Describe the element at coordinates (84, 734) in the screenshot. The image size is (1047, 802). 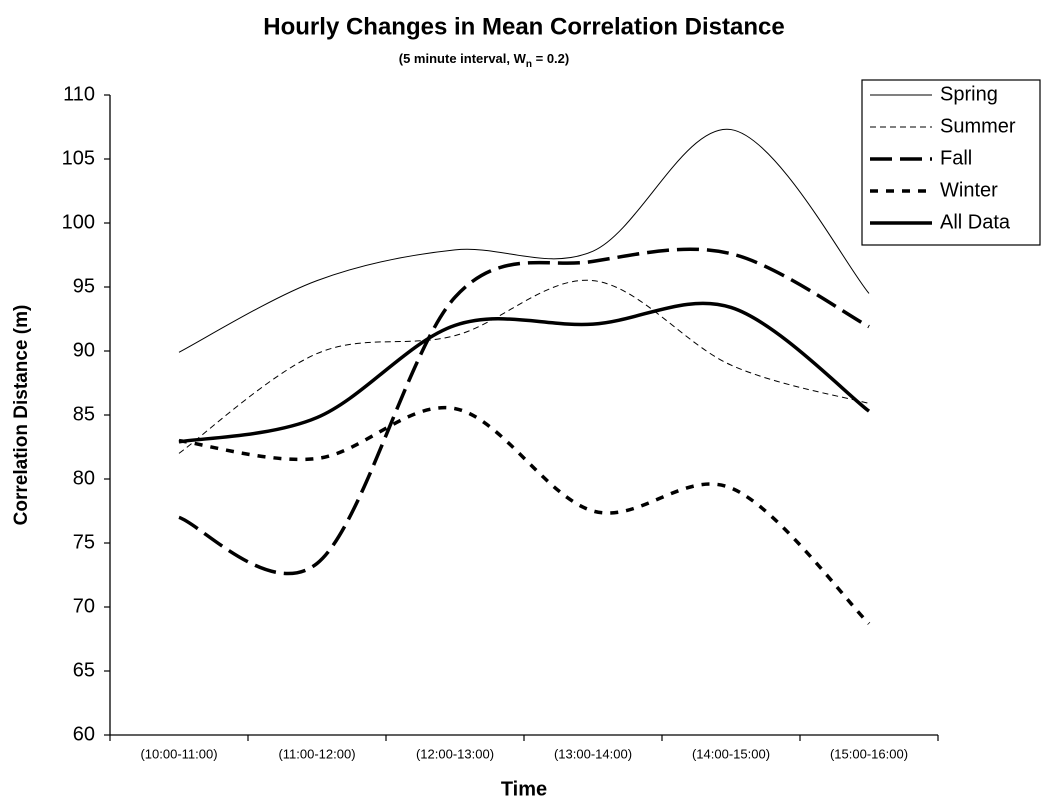
I see `y-tick-label: 60` at that location.